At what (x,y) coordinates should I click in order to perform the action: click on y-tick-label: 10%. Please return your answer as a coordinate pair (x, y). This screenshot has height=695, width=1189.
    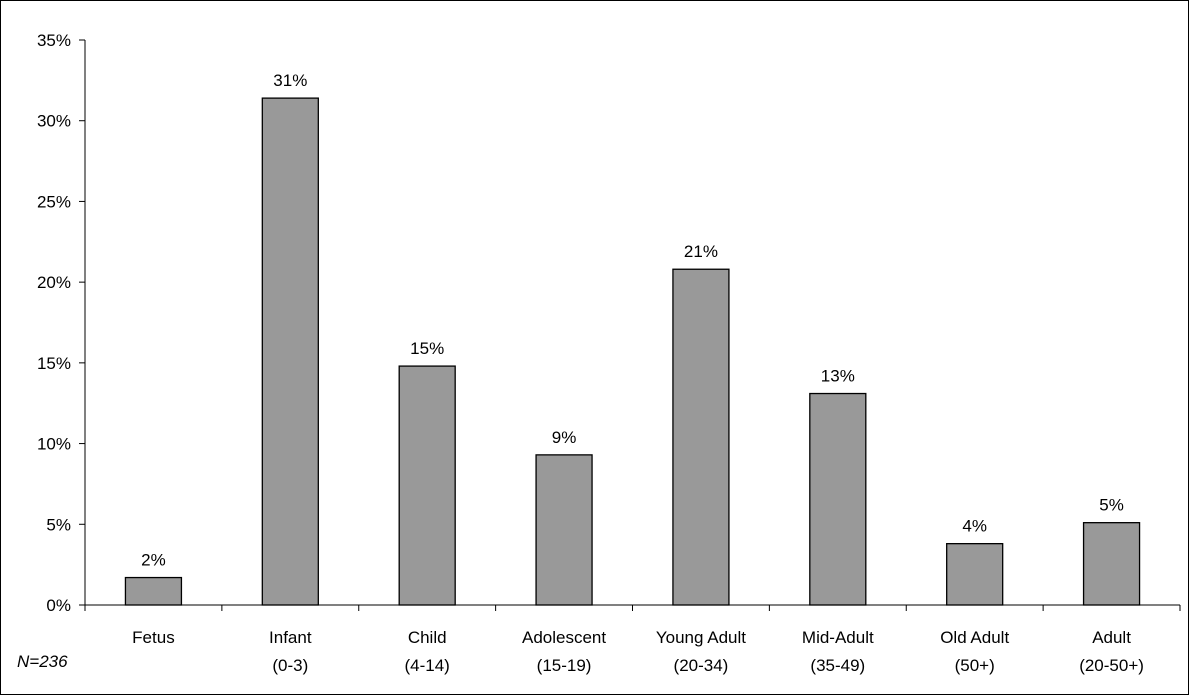
    Looking at the image, I should click on (54, 444).